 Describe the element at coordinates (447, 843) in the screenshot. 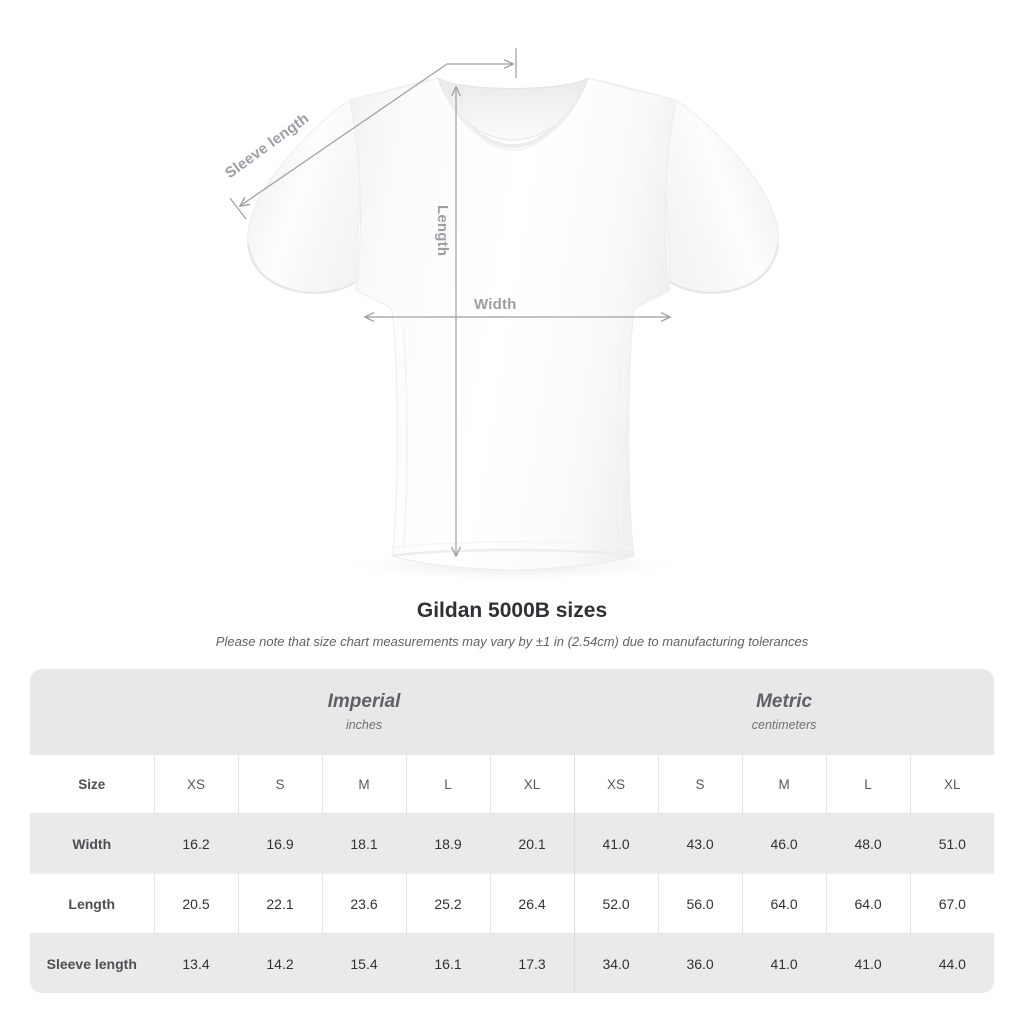

I see `cell-width-imperial-l: 18.9` at that location.